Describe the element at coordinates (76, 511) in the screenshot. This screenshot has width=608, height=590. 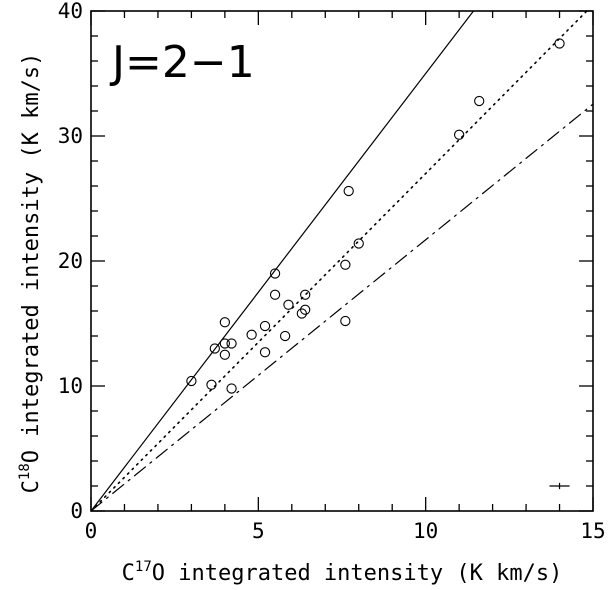
I see `y-tick-label: 0` at that location.